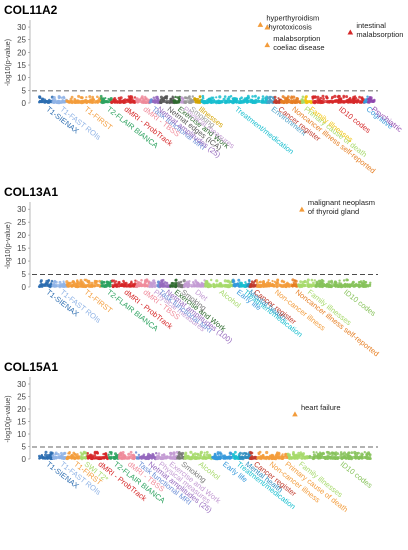 The image size is (408, 550). I want to click on panel-title: COL11A2, so click(31, 10).